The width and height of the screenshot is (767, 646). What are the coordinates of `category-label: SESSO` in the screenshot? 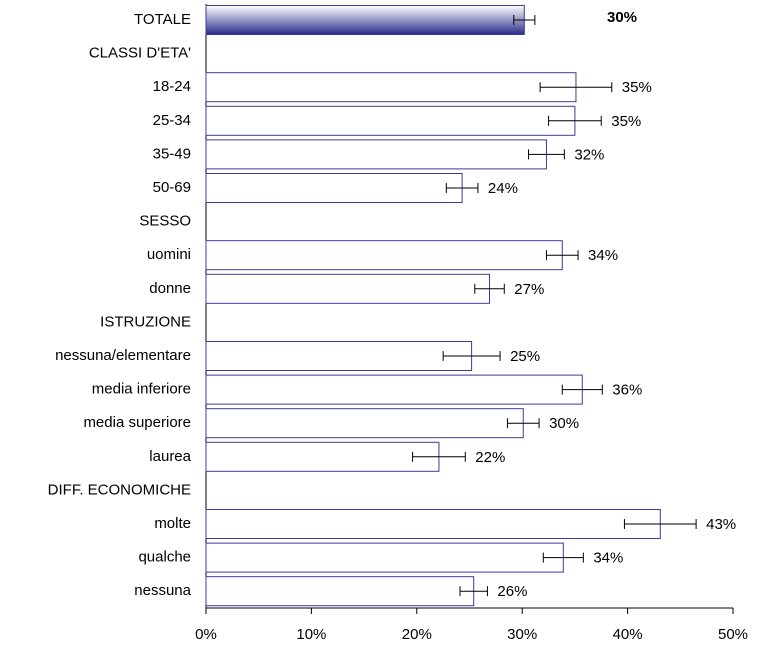 It's located at (165, 221).